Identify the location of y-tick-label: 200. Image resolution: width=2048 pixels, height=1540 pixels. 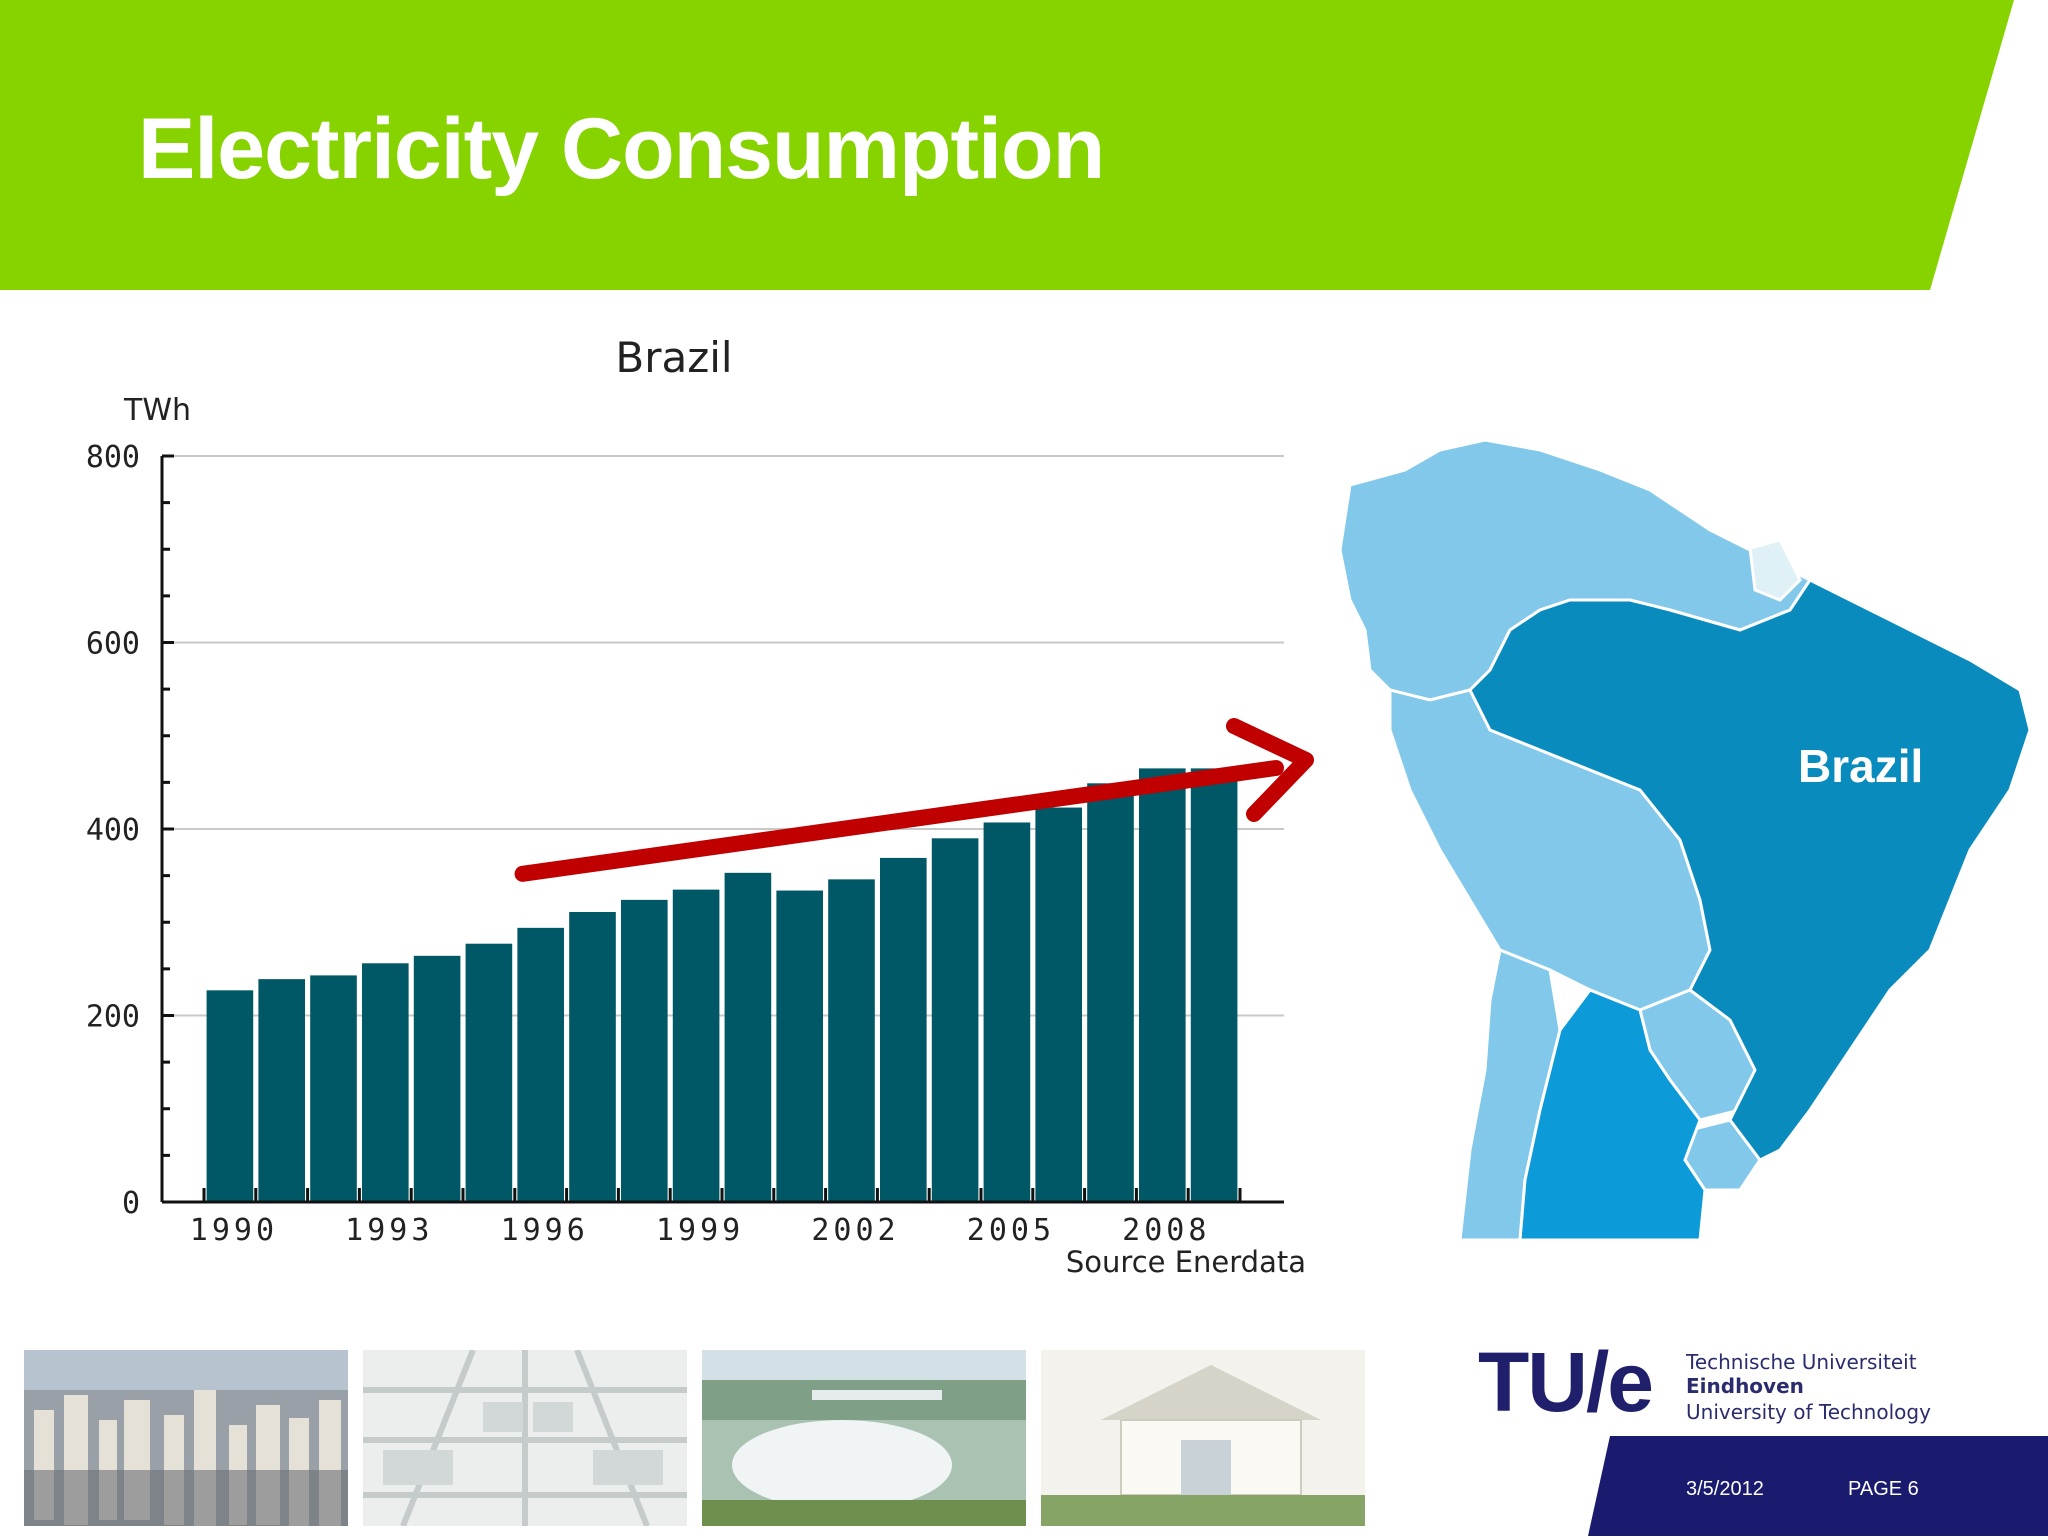
(113, 1017).